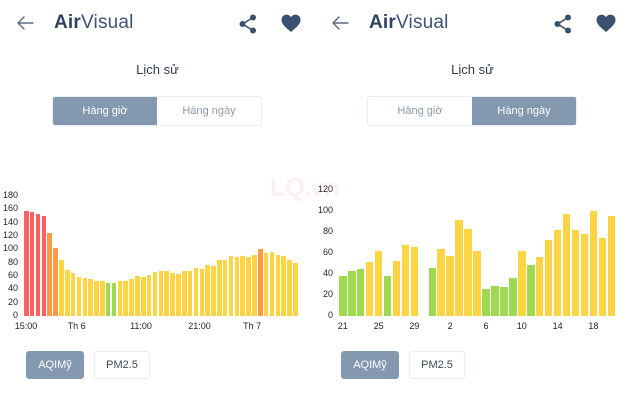 This screenshot has height=402, width=630. Describe the element at coordinates (593, 326) in the screenshot. I see `x-tick-label: 18` at that location.